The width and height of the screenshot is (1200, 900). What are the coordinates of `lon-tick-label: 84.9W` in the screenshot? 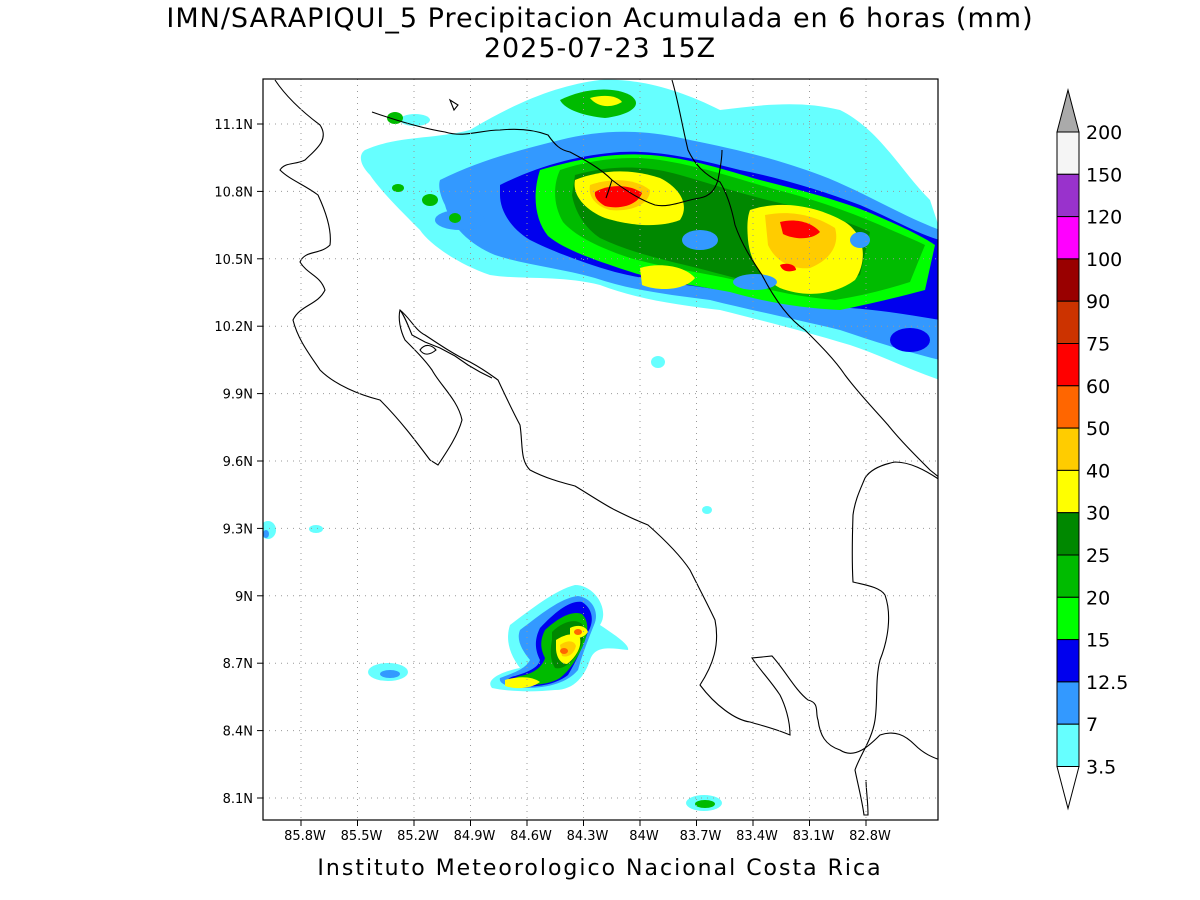 It's located at (475, 836).